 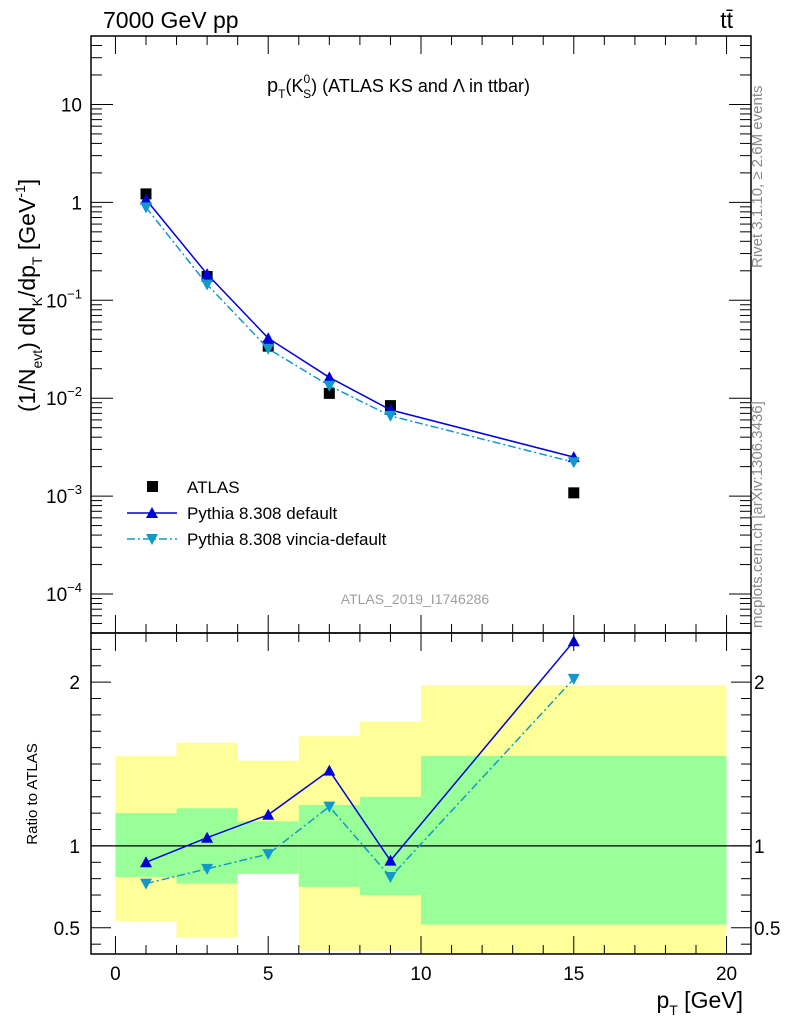 I want to click on header-process-label: tt̄, so click(x=726, y=20).